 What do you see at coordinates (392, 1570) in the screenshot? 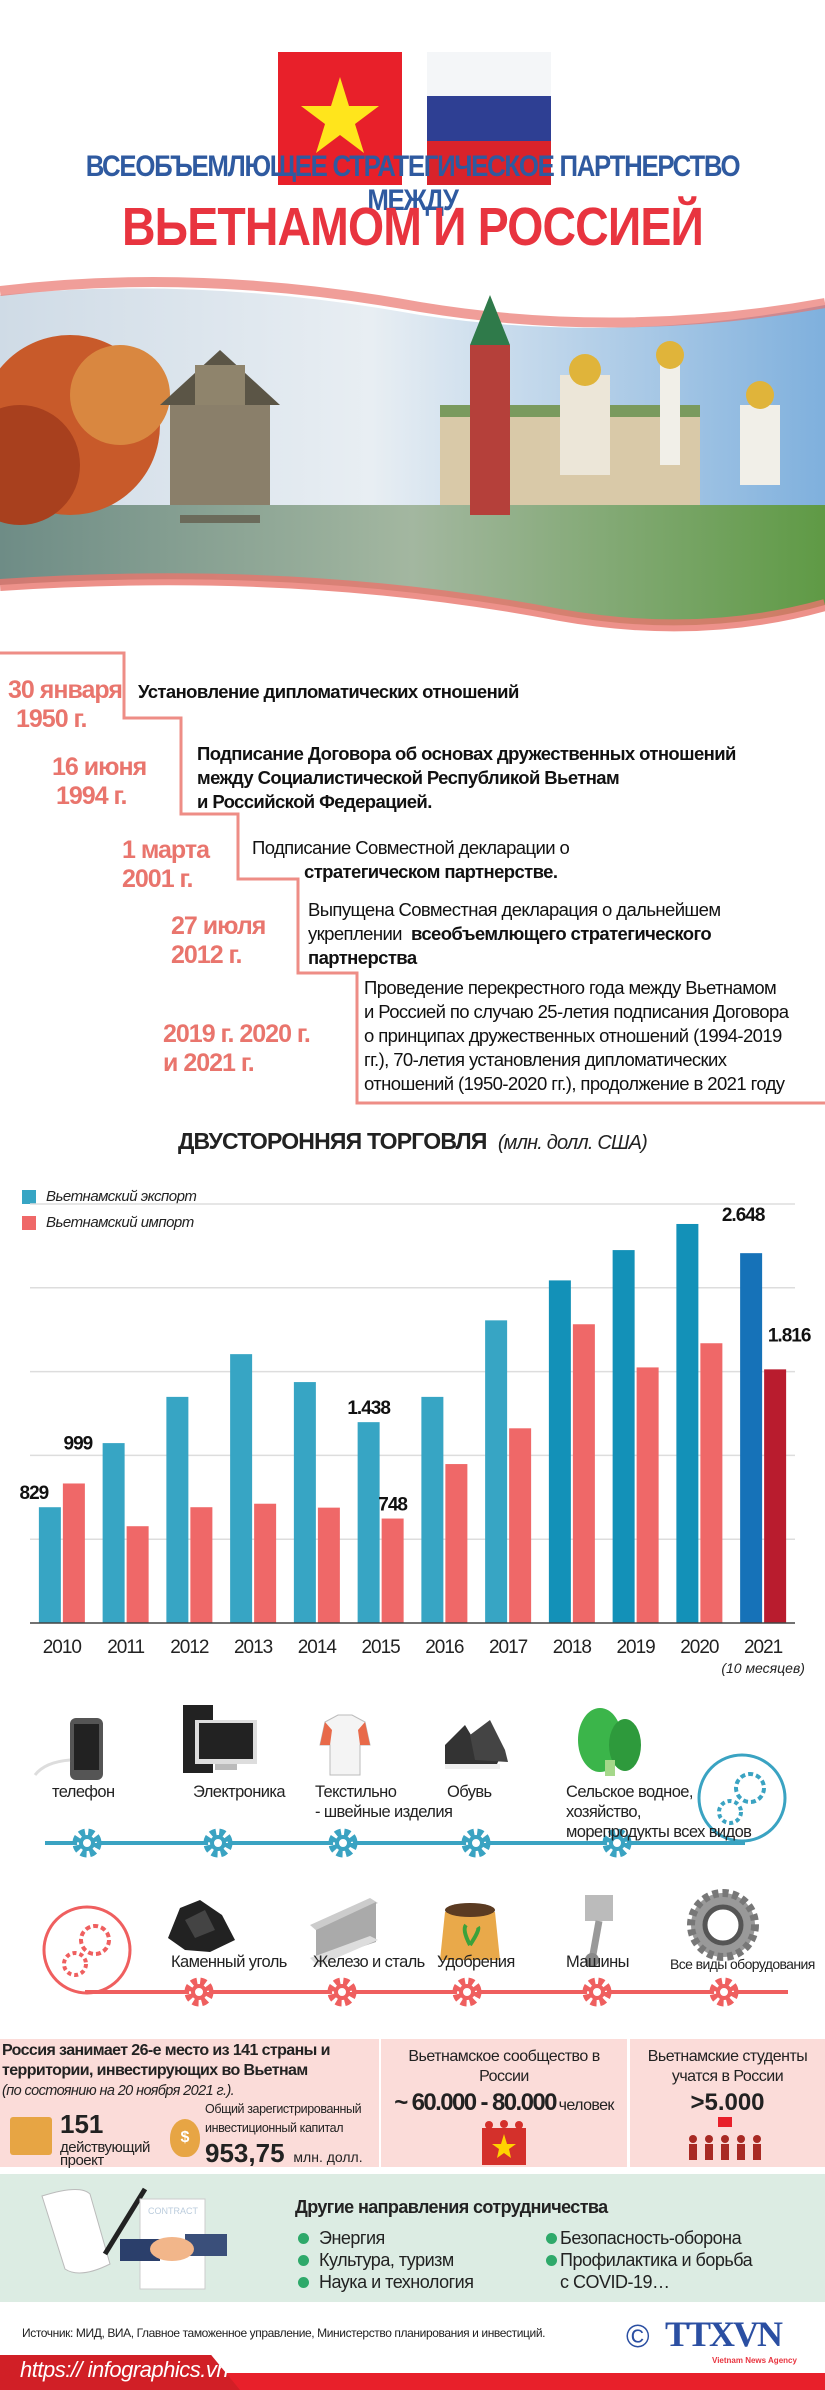
I see `import-bar-2015` at bounding box center [392, 1570].